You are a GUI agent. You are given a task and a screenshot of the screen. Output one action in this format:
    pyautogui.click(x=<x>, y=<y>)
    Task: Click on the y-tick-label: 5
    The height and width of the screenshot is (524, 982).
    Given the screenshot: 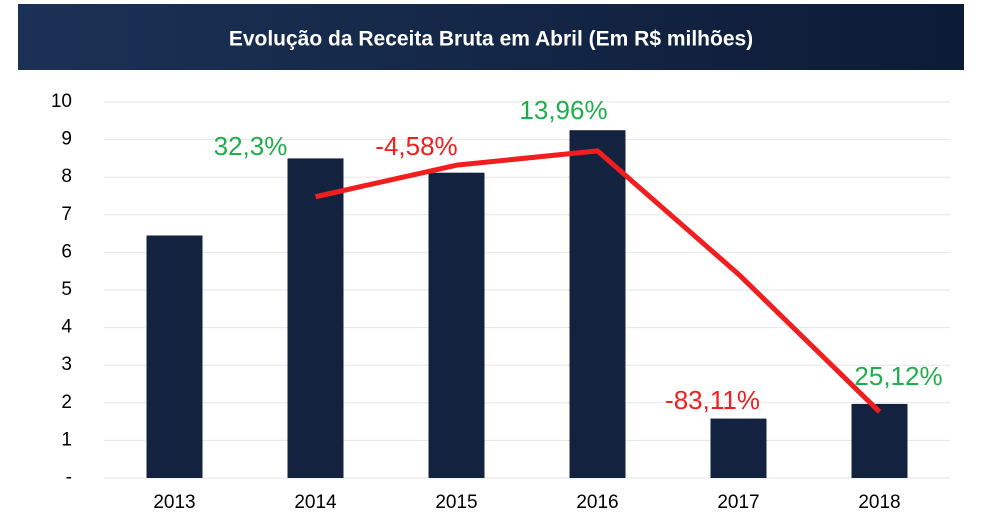 What is the action you would take?
    pyautogui.click(x=66, y=289)
    